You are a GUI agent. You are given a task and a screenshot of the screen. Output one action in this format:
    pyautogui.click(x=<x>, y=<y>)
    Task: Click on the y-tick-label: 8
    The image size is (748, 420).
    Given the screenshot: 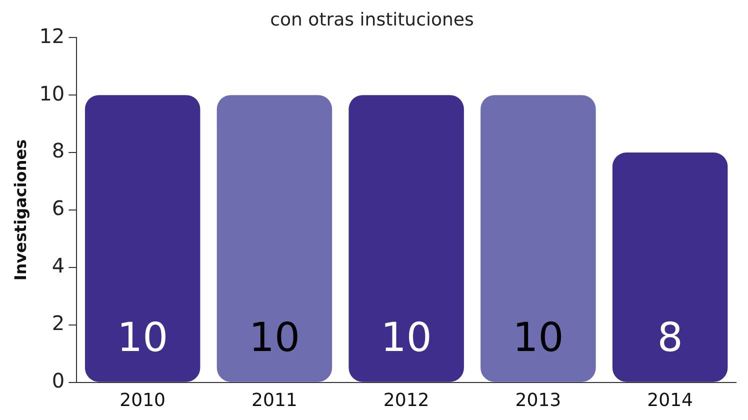 What is the action you would take?
    pyautogui.click(x=58, y=150)
    